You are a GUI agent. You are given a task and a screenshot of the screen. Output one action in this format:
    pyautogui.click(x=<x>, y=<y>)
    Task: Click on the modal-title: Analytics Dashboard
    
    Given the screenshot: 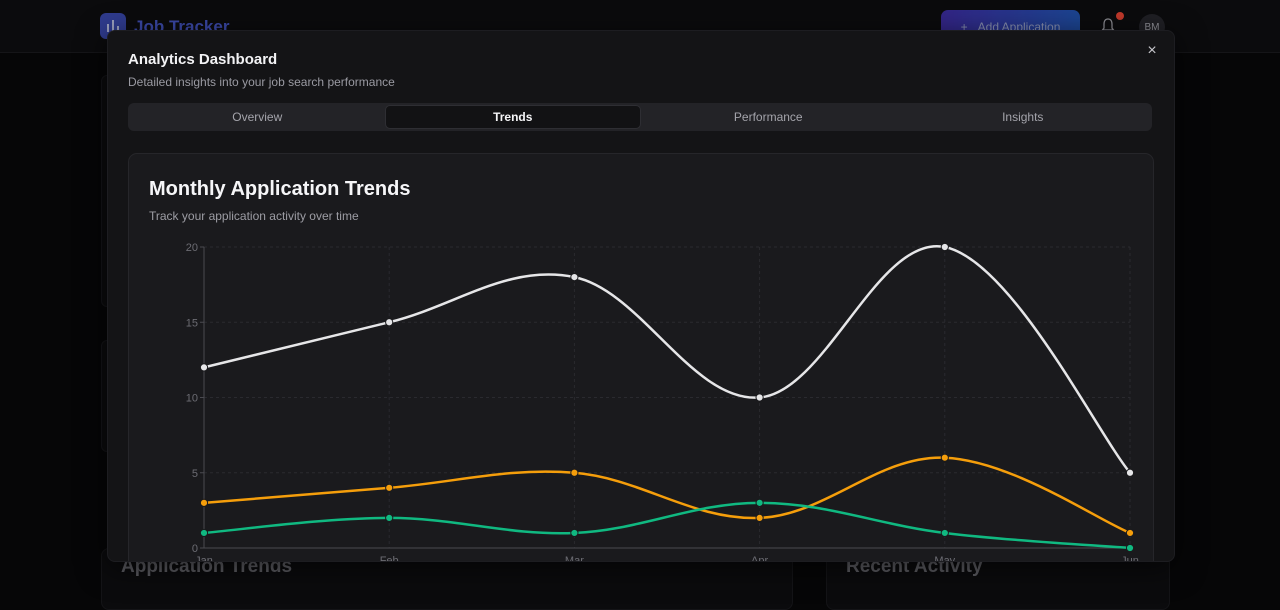 What is the action you would take?
    pyautogui.click(x=203, y=59)
    